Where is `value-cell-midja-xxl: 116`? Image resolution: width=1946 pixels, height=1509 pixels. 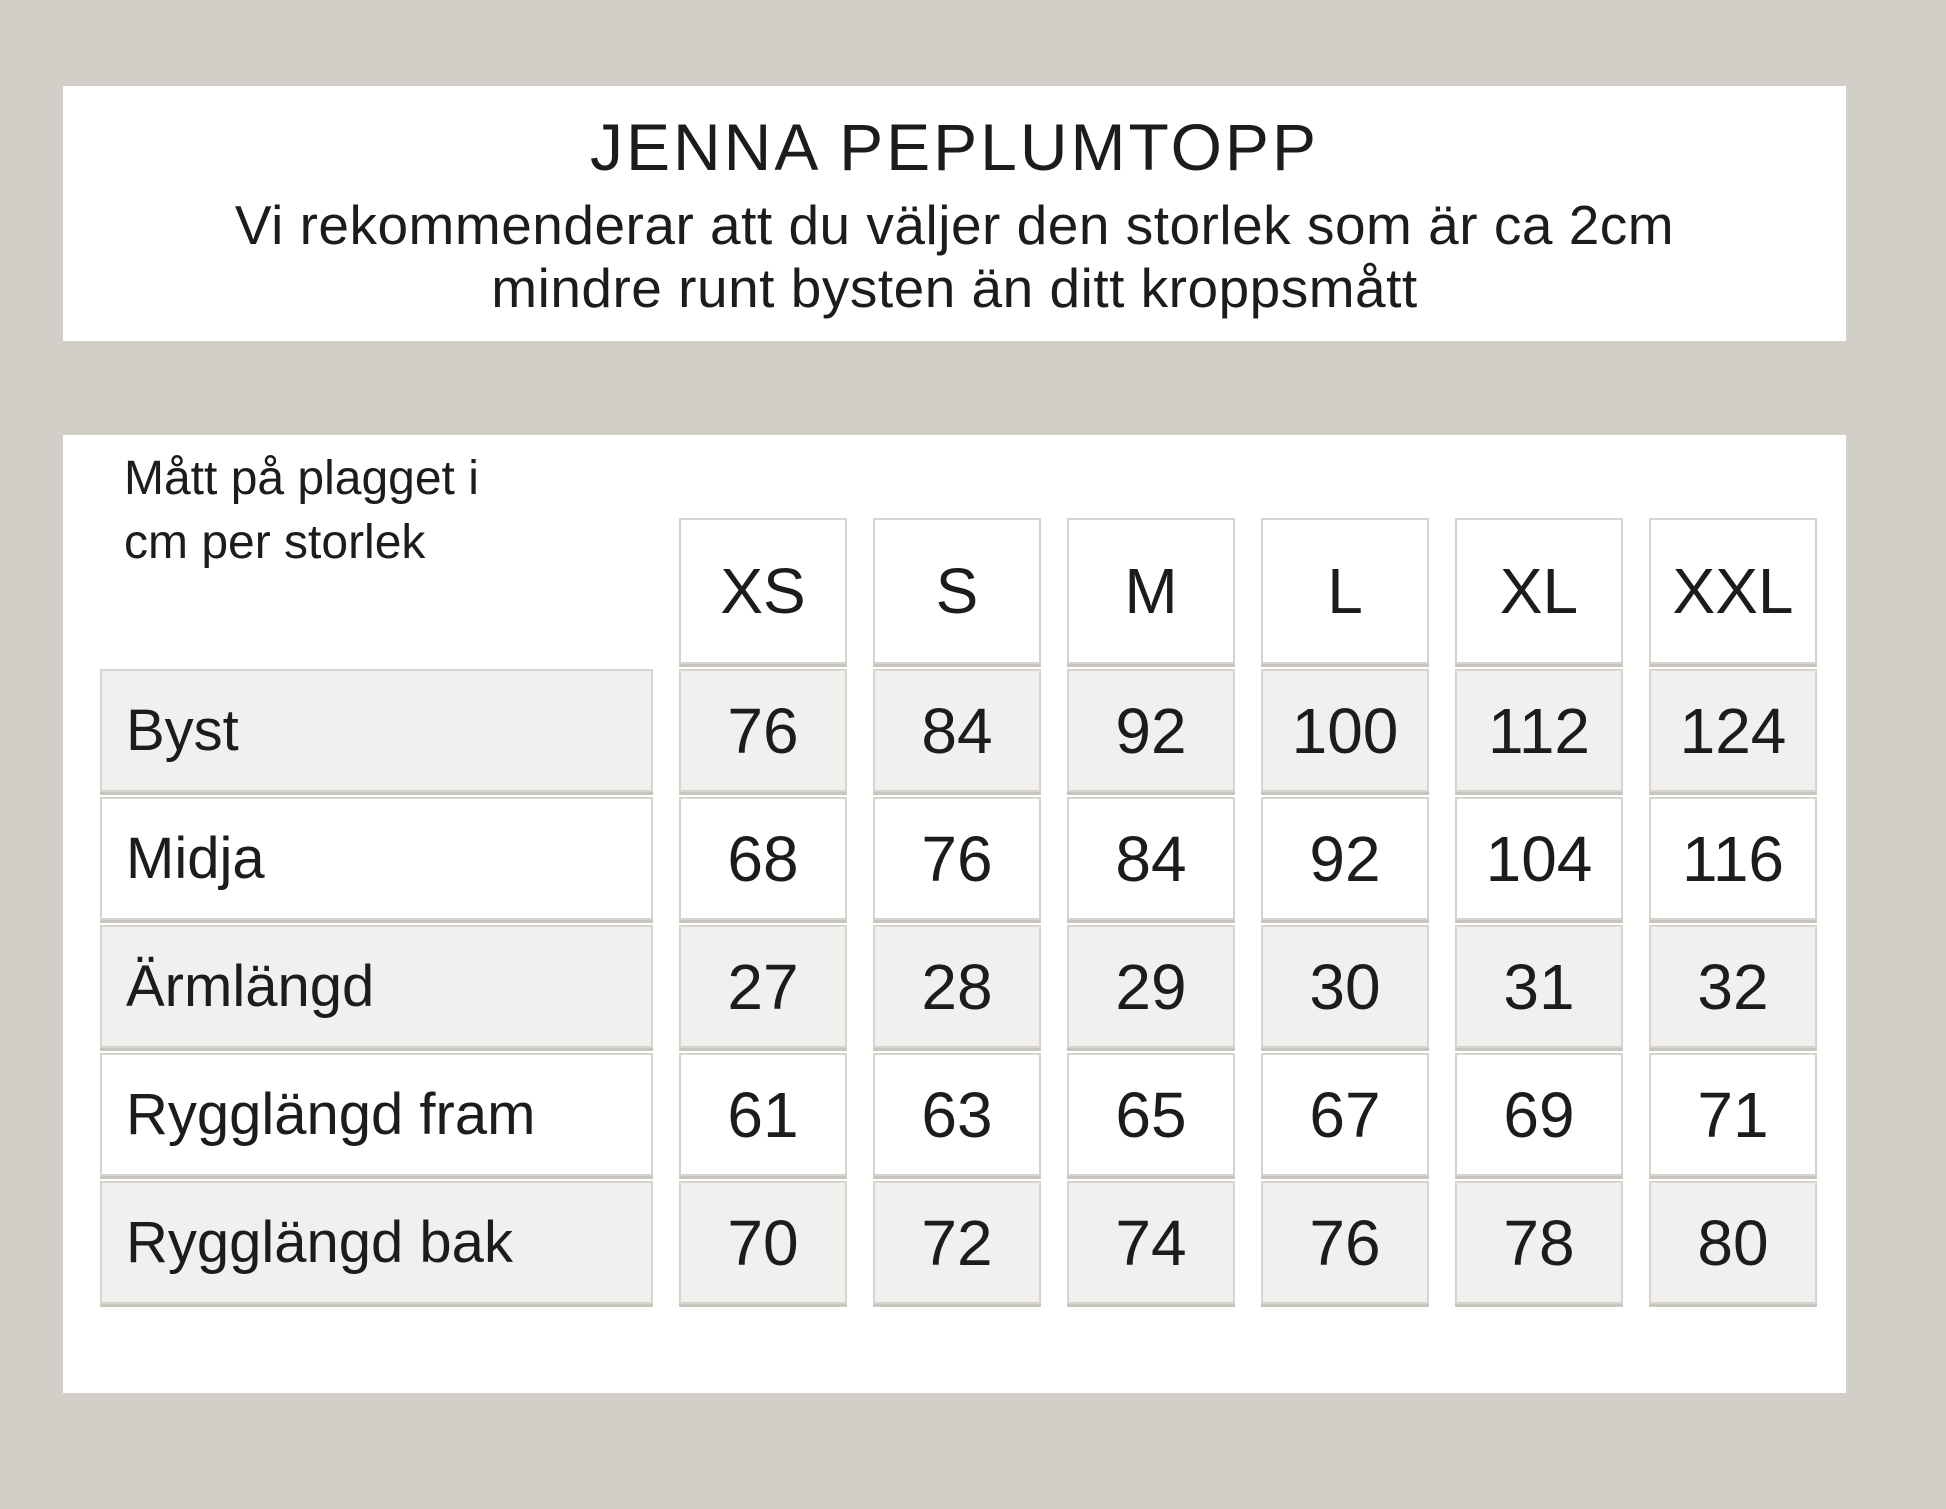
value-cell-midja-xxl: 116 is located at coordinates (1733, 858).